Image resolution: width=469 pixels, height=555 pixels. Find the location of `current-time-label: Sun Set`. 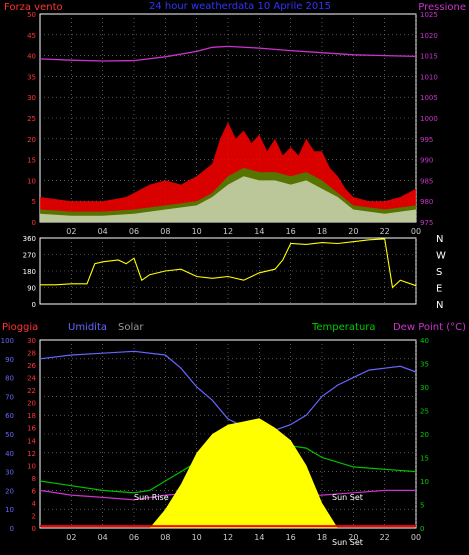

current-time-label: Sun Set is located at coordinates (347, 542).